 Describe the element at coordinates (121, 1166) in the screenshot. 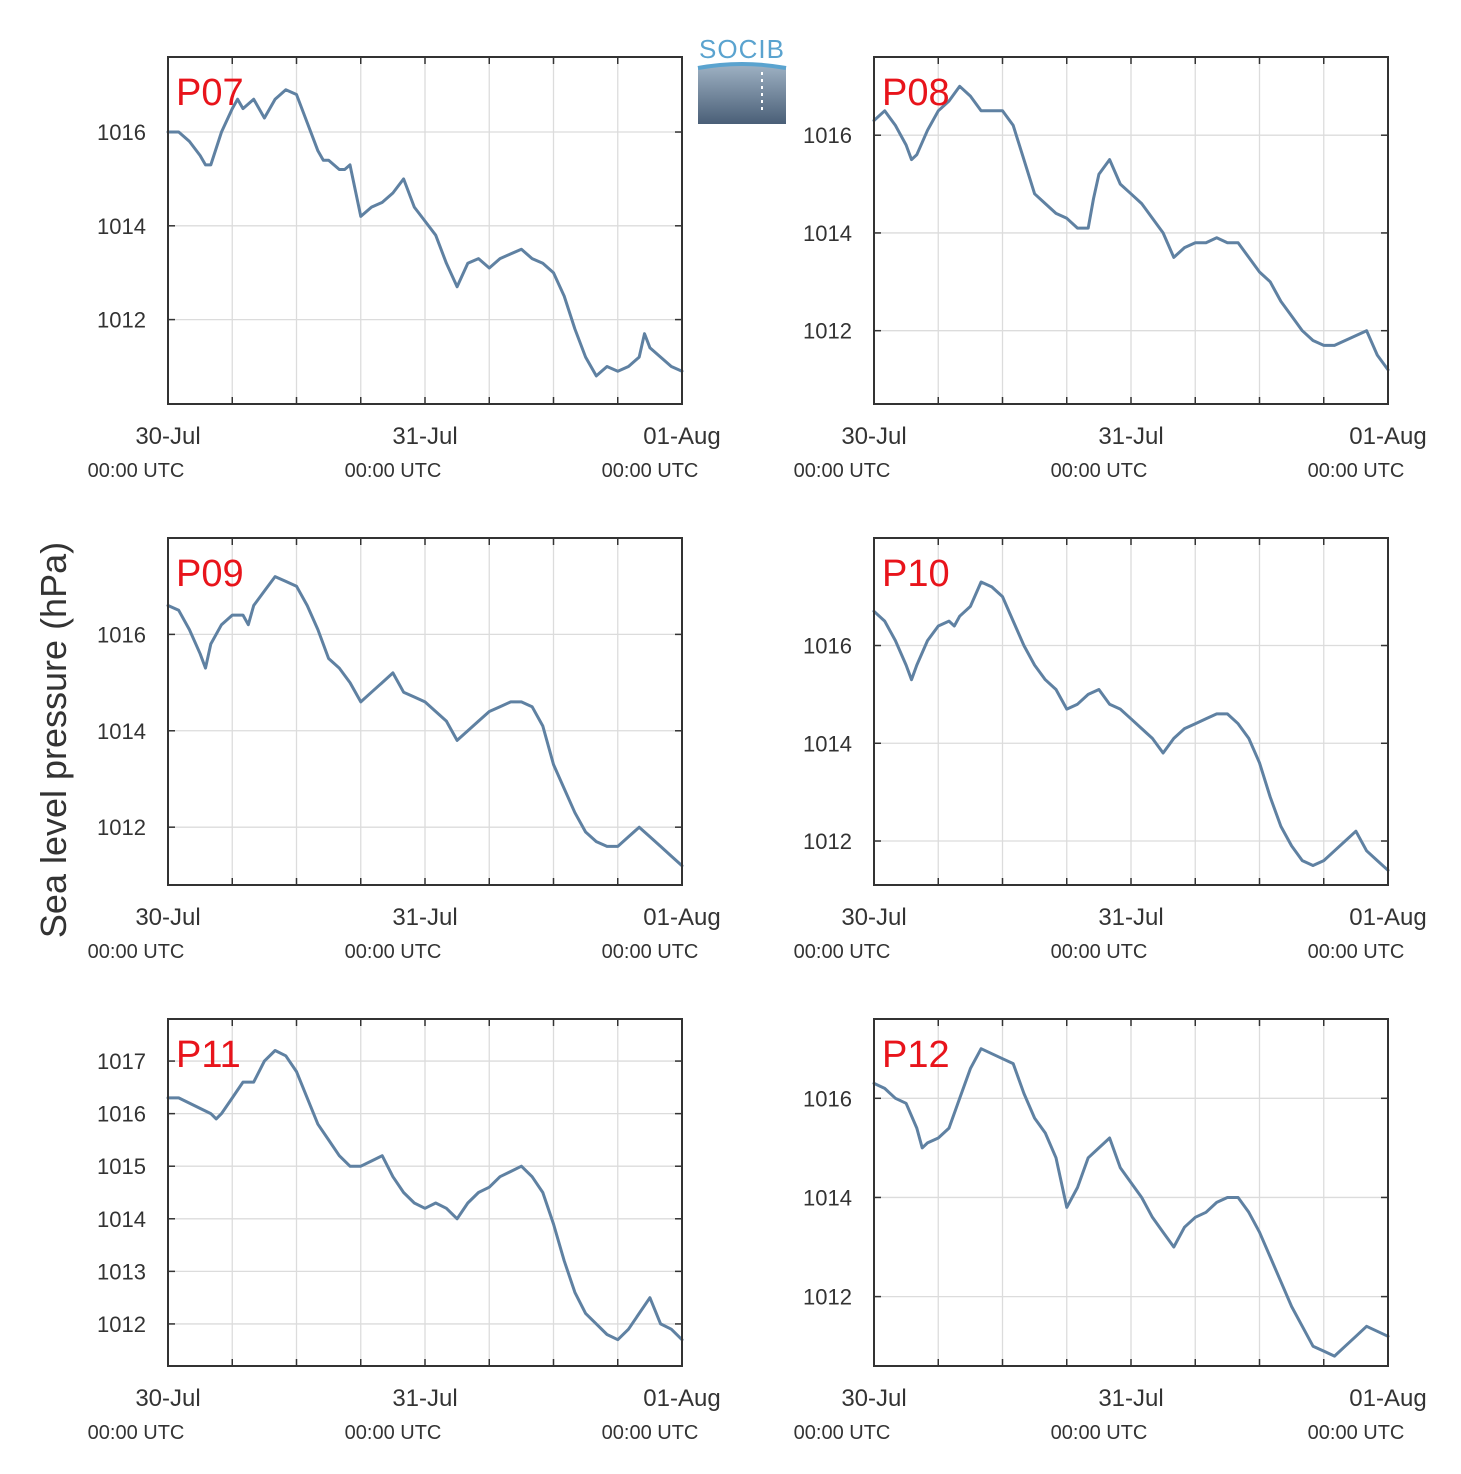

I see `y-tick-label: 1015` at that location.